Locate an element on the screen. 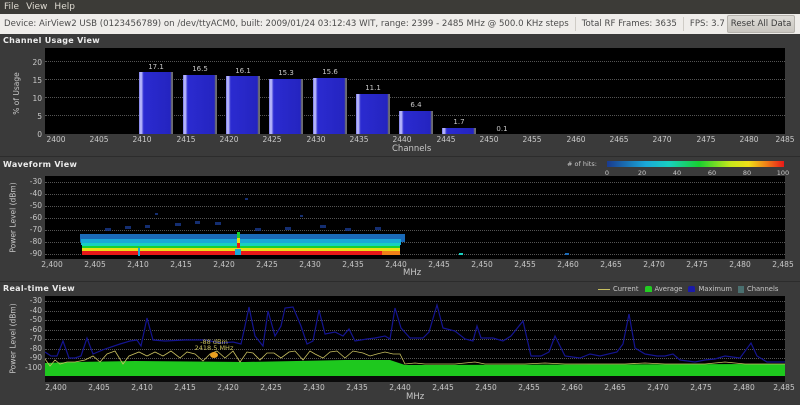 This screenshot has height=405, width=800. menu-view: View is located at coordinates (37, 7).